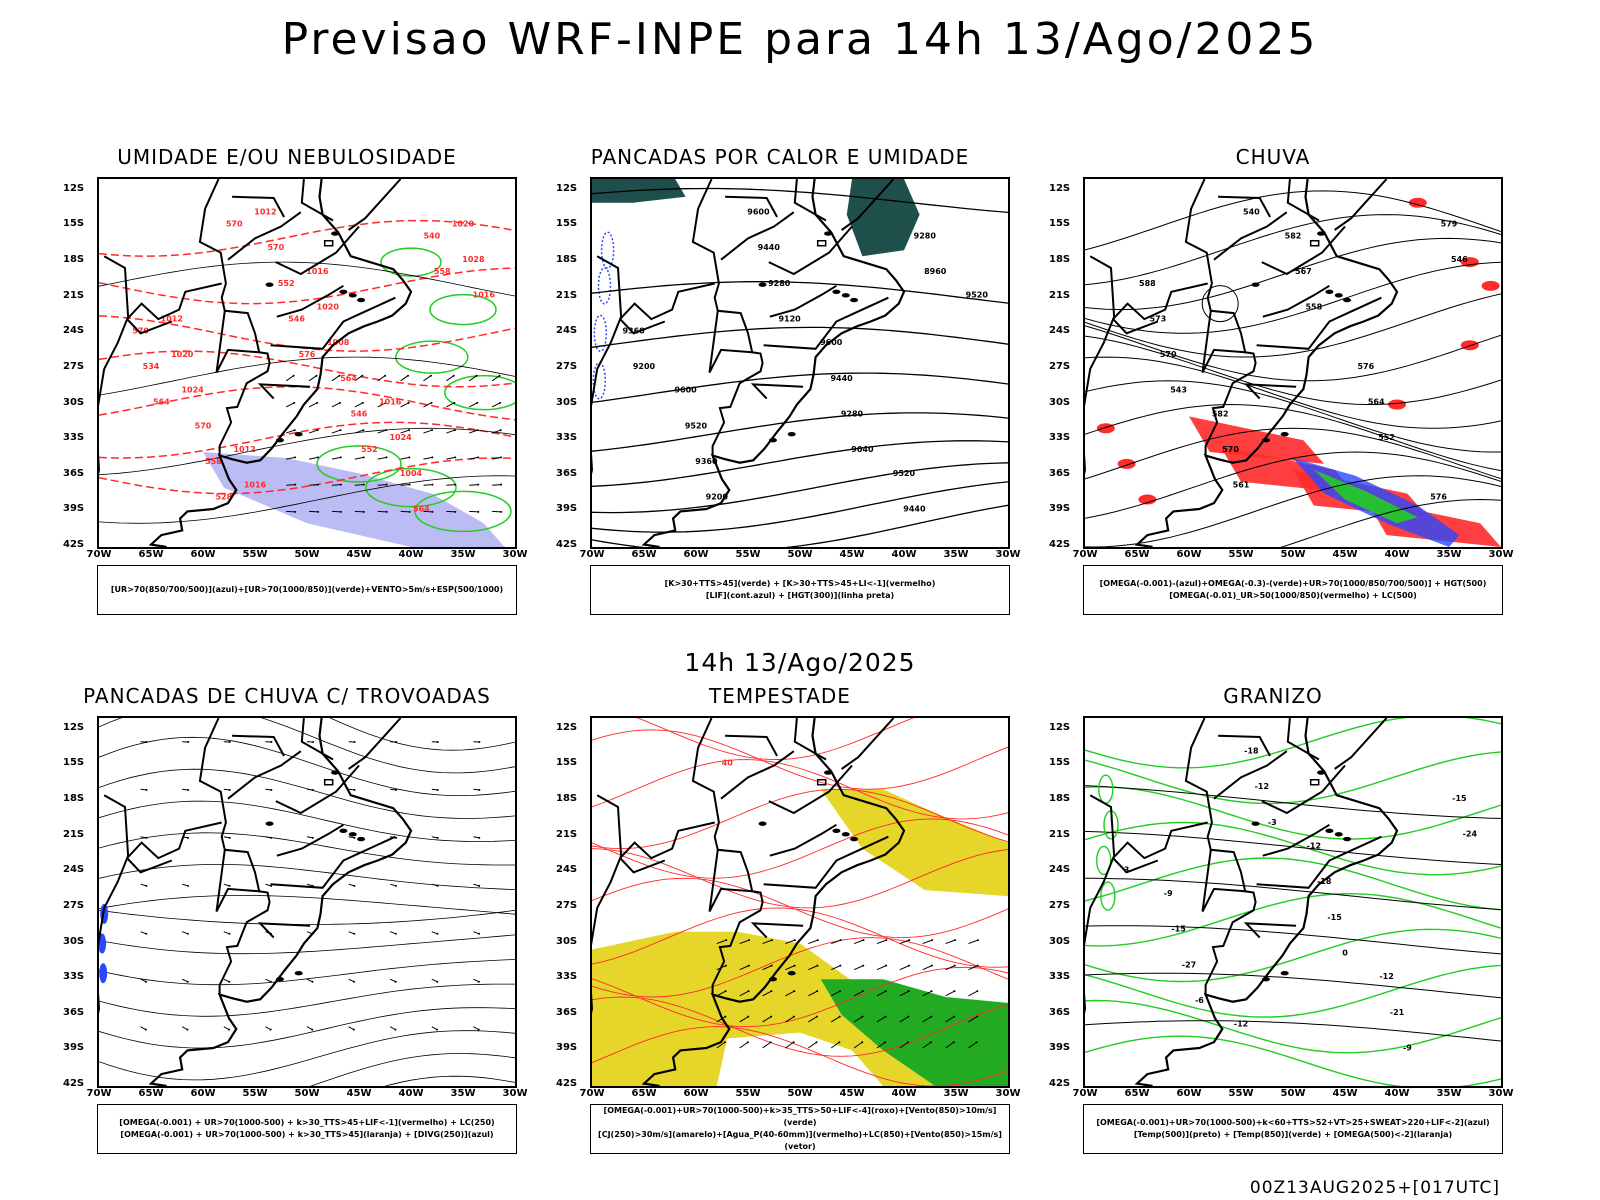 The width and height of the screenshot is (1600, 1200). I want to click on contour-label: 1004, so click(411, 473).